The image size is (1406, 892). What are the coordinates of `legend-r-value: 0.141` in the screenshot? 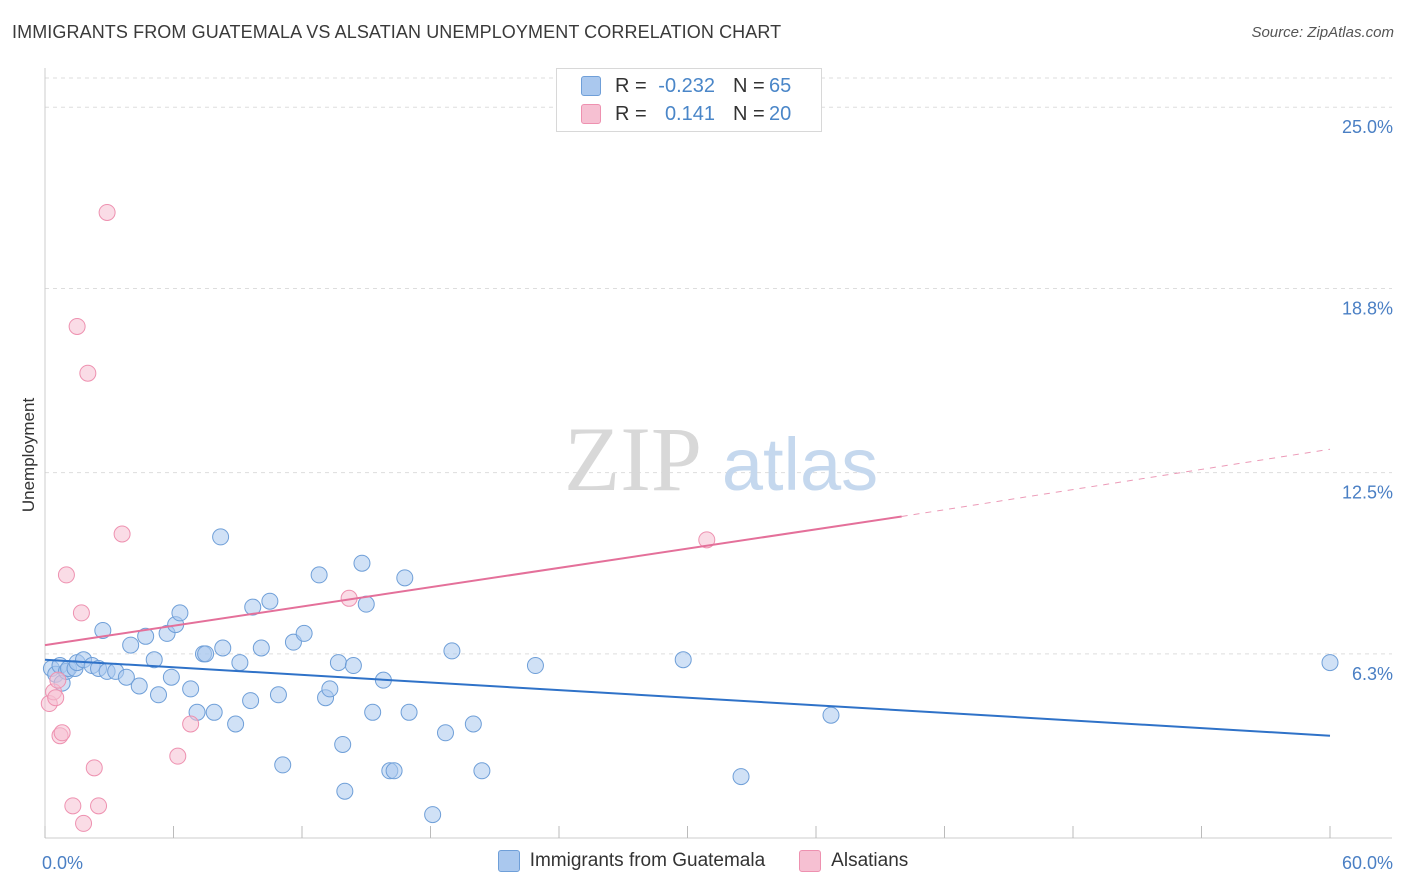 It's located at (689, 113).